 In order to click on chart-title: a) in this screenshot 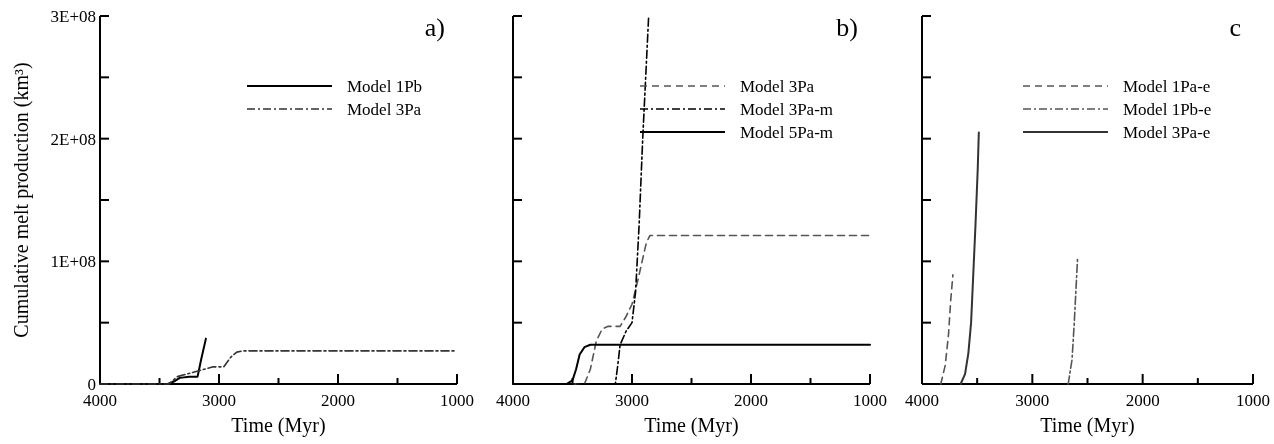, I will do `click(434, 27)`.